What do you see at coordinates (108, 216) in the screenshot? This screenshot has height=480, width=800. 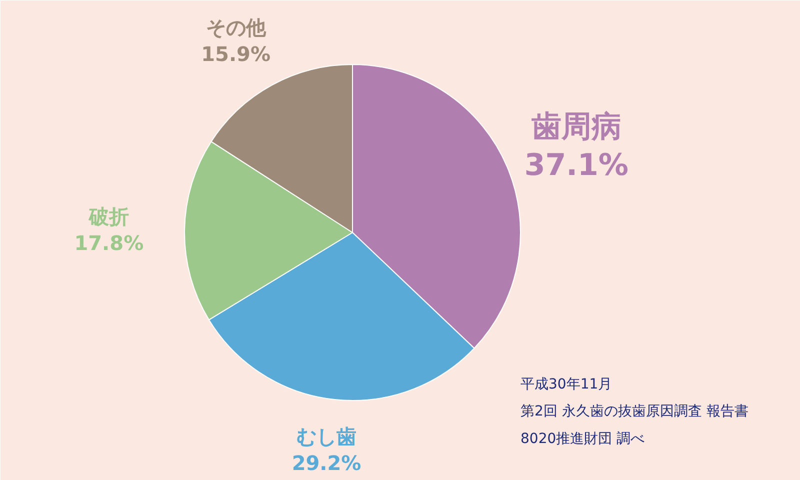 I see `slice-label: 破折` at bounding box center [108, 216].